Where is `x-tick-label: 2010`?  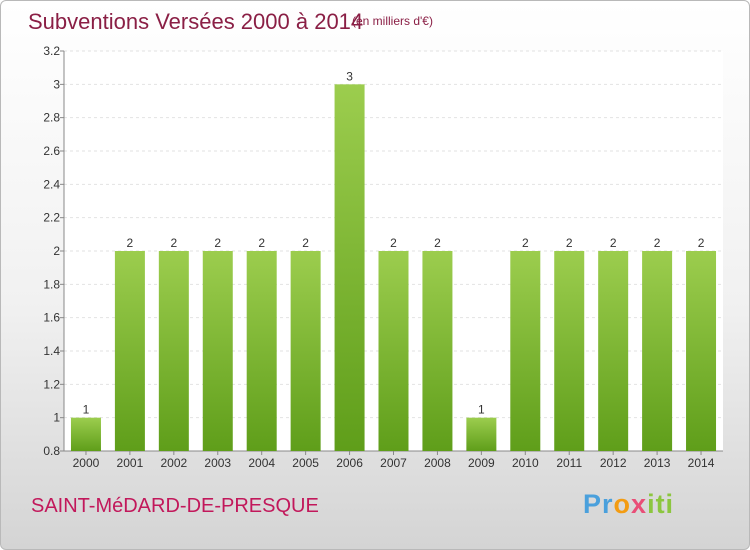 x-tick-label: 2010 is located at coordinates (525, 463).